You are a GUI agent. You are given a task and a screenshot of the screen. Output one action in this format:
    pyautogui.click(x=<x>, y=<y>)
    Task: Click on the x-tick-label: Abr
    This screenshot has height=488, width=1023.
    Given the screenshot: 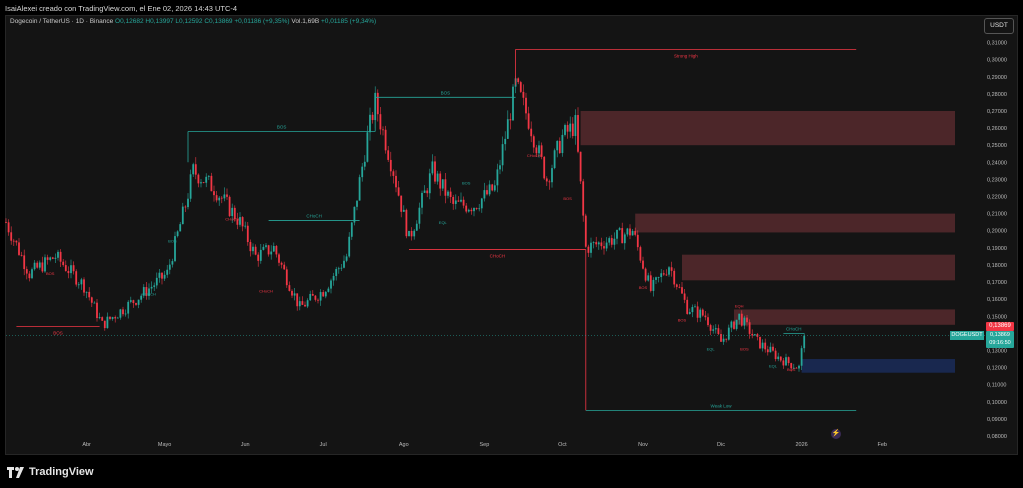 What is the action you would take?
    pyautogui.click(x=86, y=445)
    